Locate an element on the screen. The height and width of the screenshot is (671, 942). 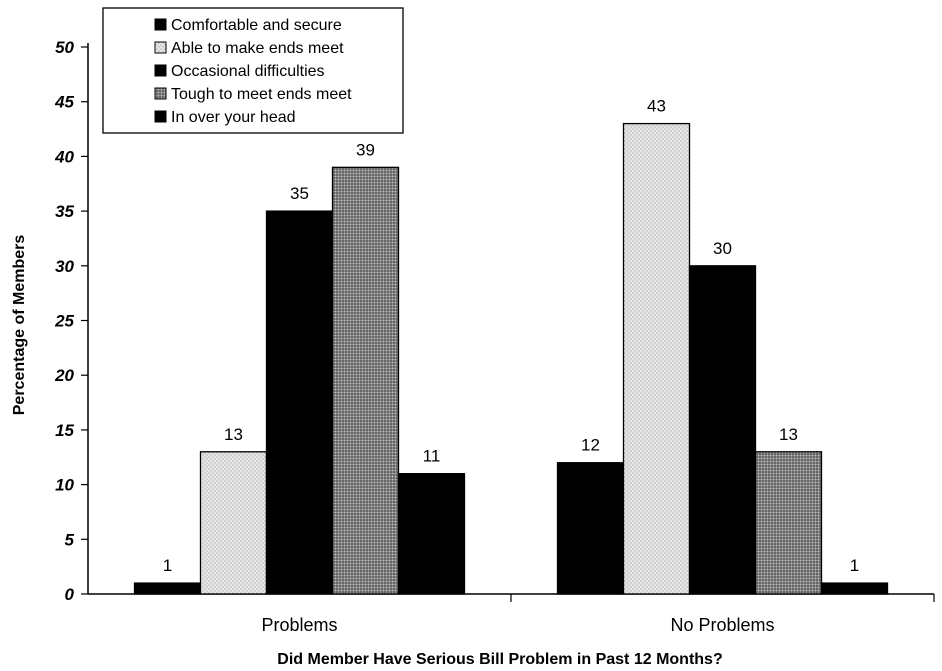
data-label: 12 is located at coordinates (590, 445).